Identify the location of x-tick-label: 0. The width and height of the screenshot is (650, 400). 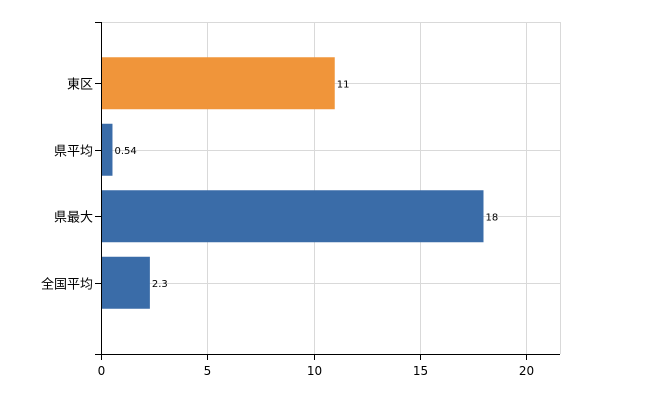
(102, 371).